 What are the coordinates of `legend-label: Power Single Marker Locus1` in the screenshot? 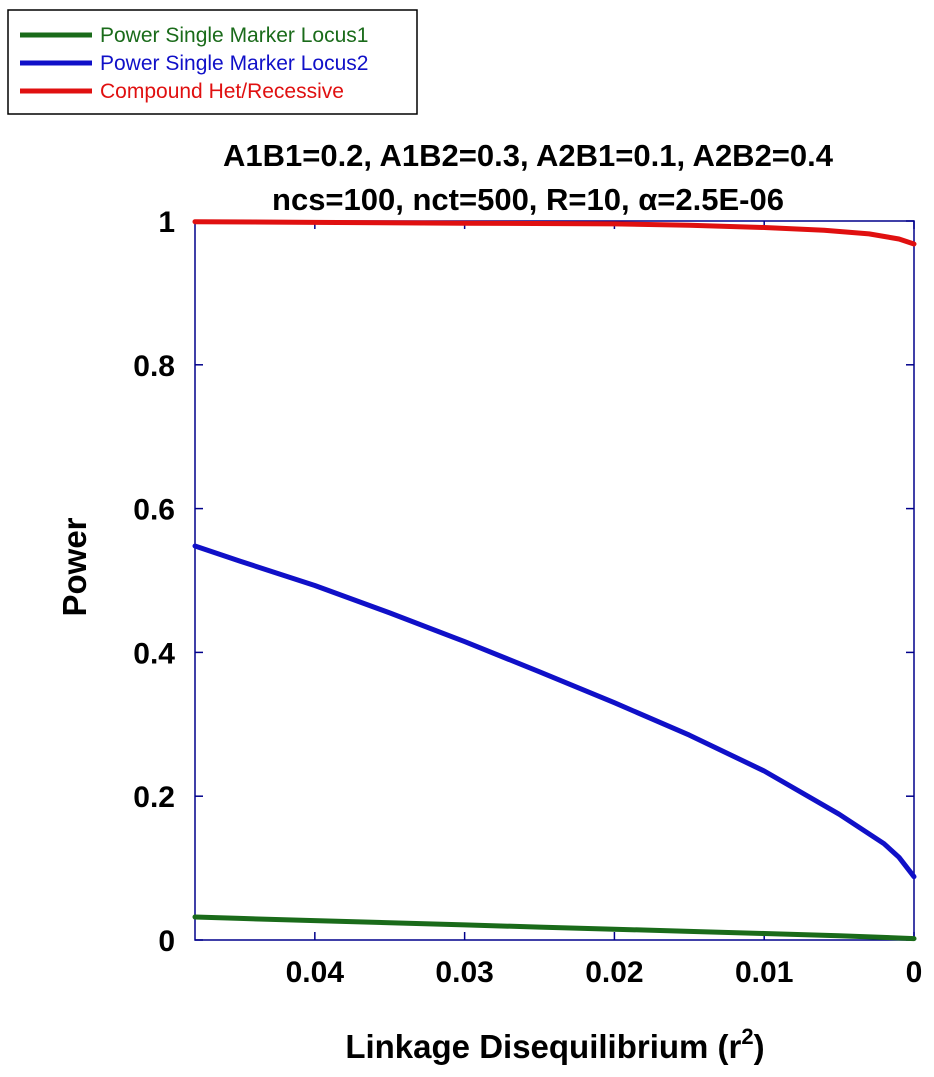 It's located at (234, 35).